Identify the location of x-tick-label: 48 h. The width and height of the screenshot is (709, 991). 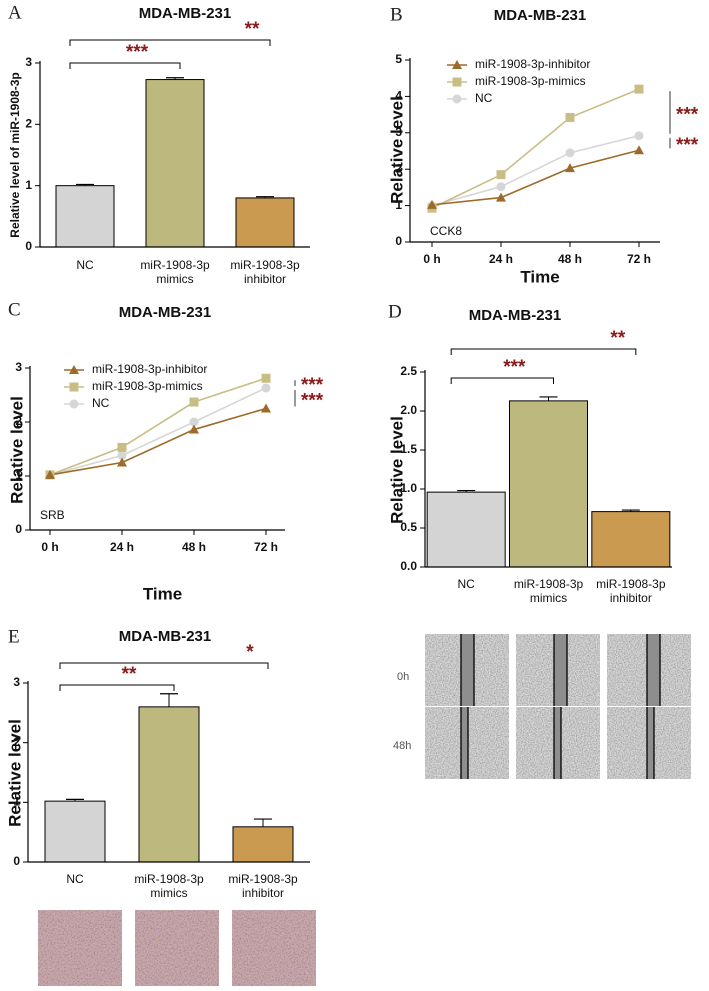
(194, 547).